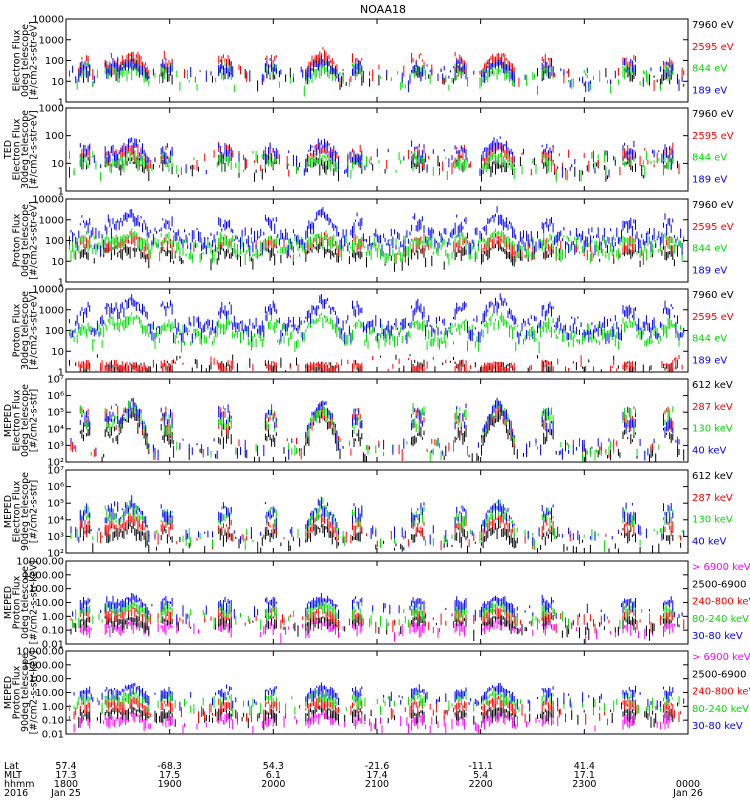 The height and width of the screenshot is (800, 750). I want to click on axis-row-value: Jan 26, so click(687, 793).